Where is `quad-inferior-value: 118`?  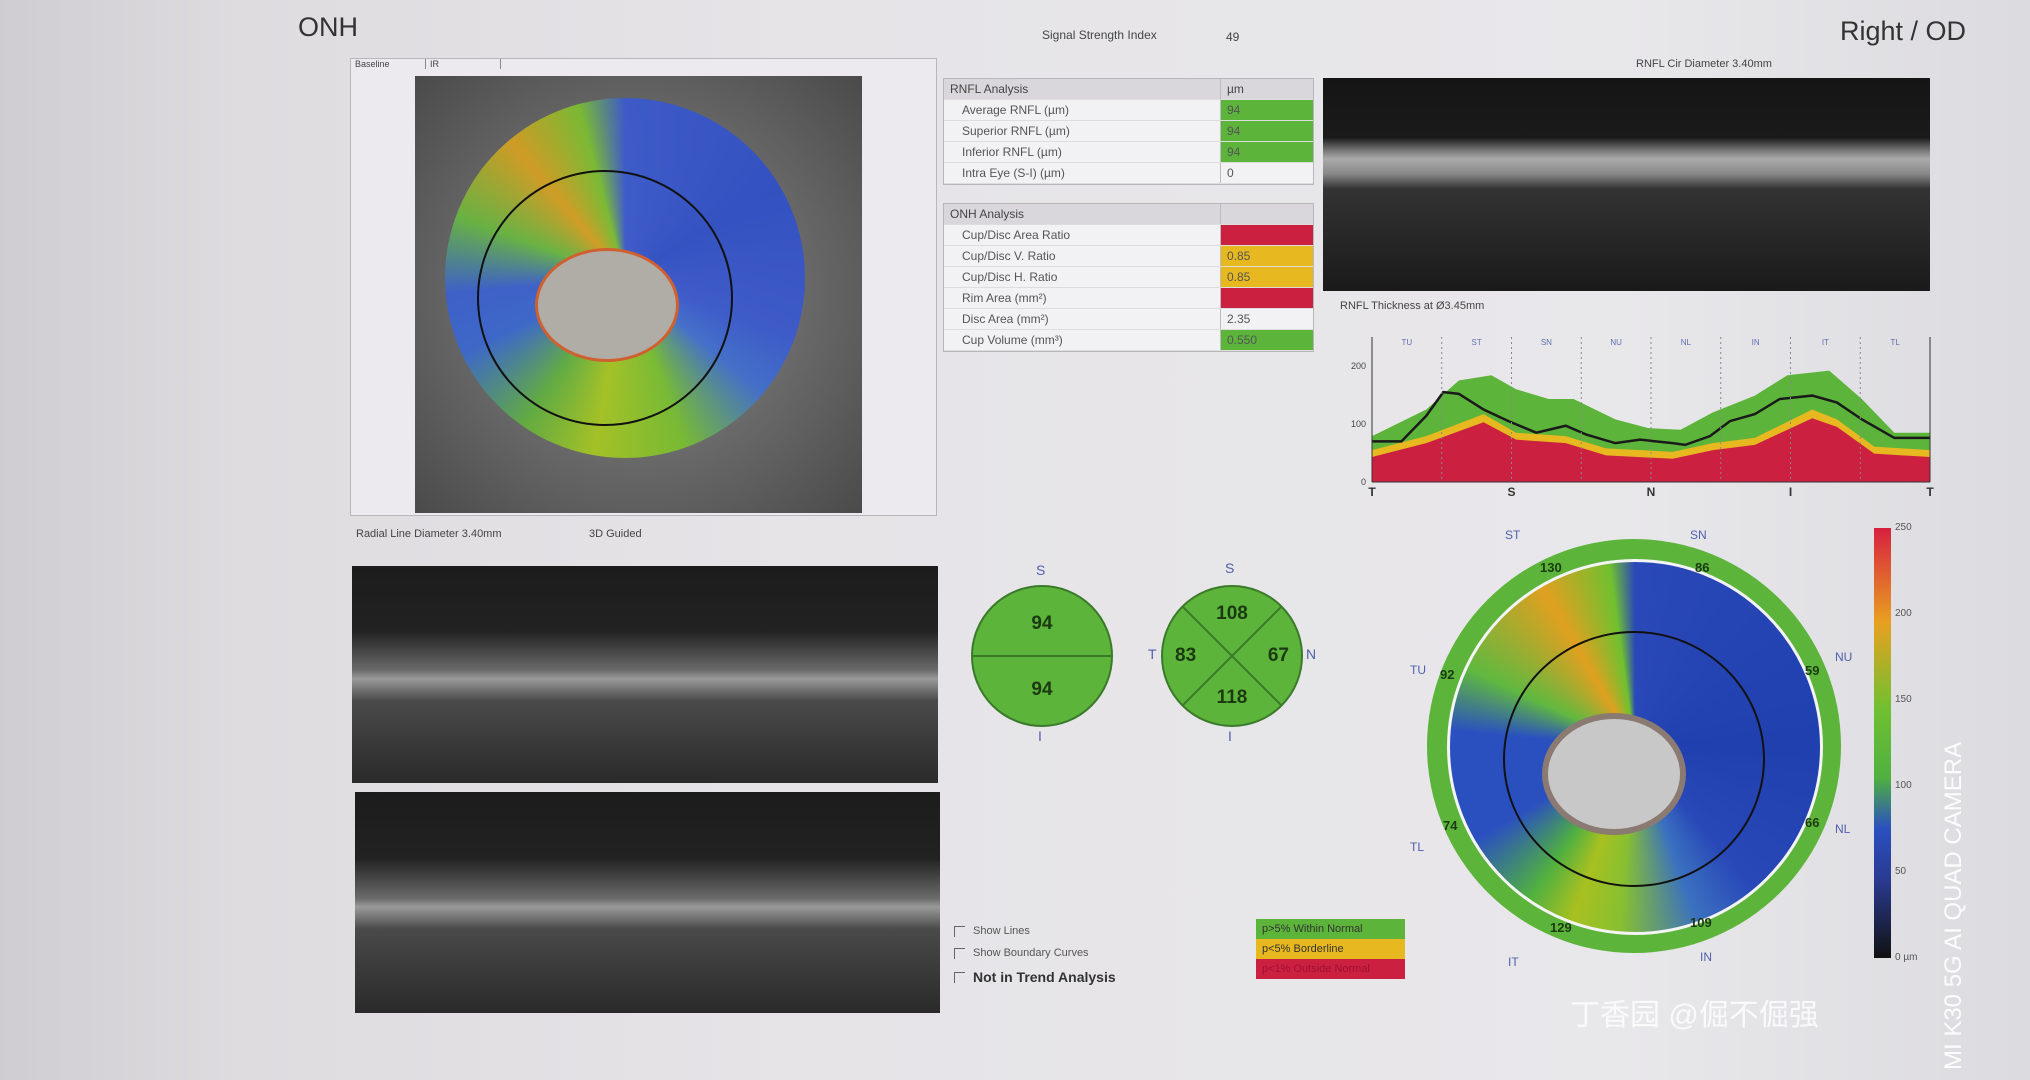 quad-inferior-value: 118 is located at coordinates (1232, 697).